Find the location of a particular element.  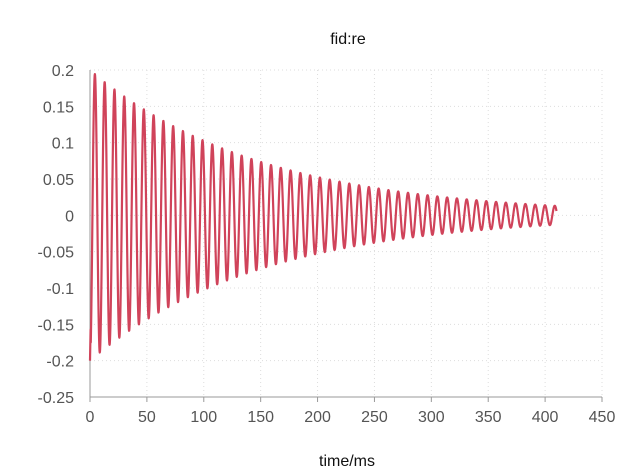

x-tick-label: 300 is located at coordinates (431, 417).